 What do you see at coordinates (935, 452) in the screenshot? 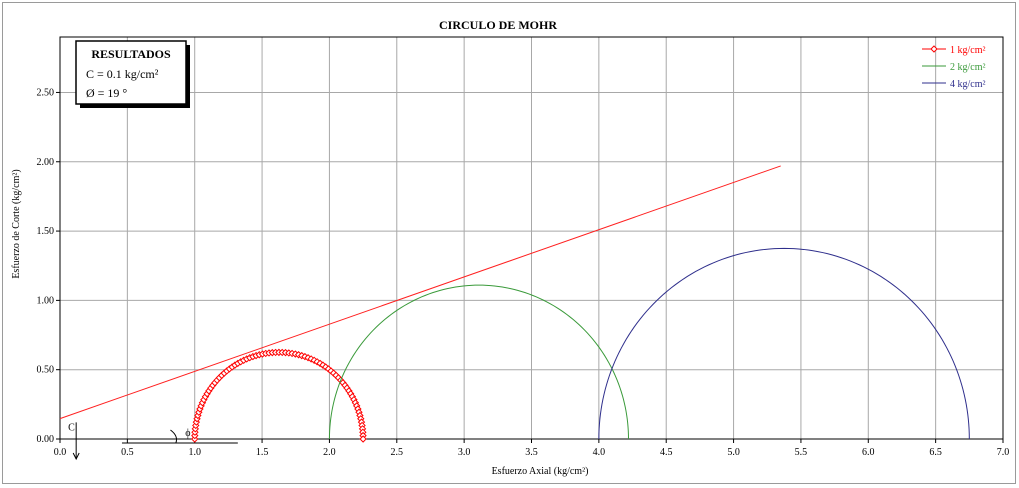
I see `x-tick-label: 6.5` at bounding box center [935, 452].